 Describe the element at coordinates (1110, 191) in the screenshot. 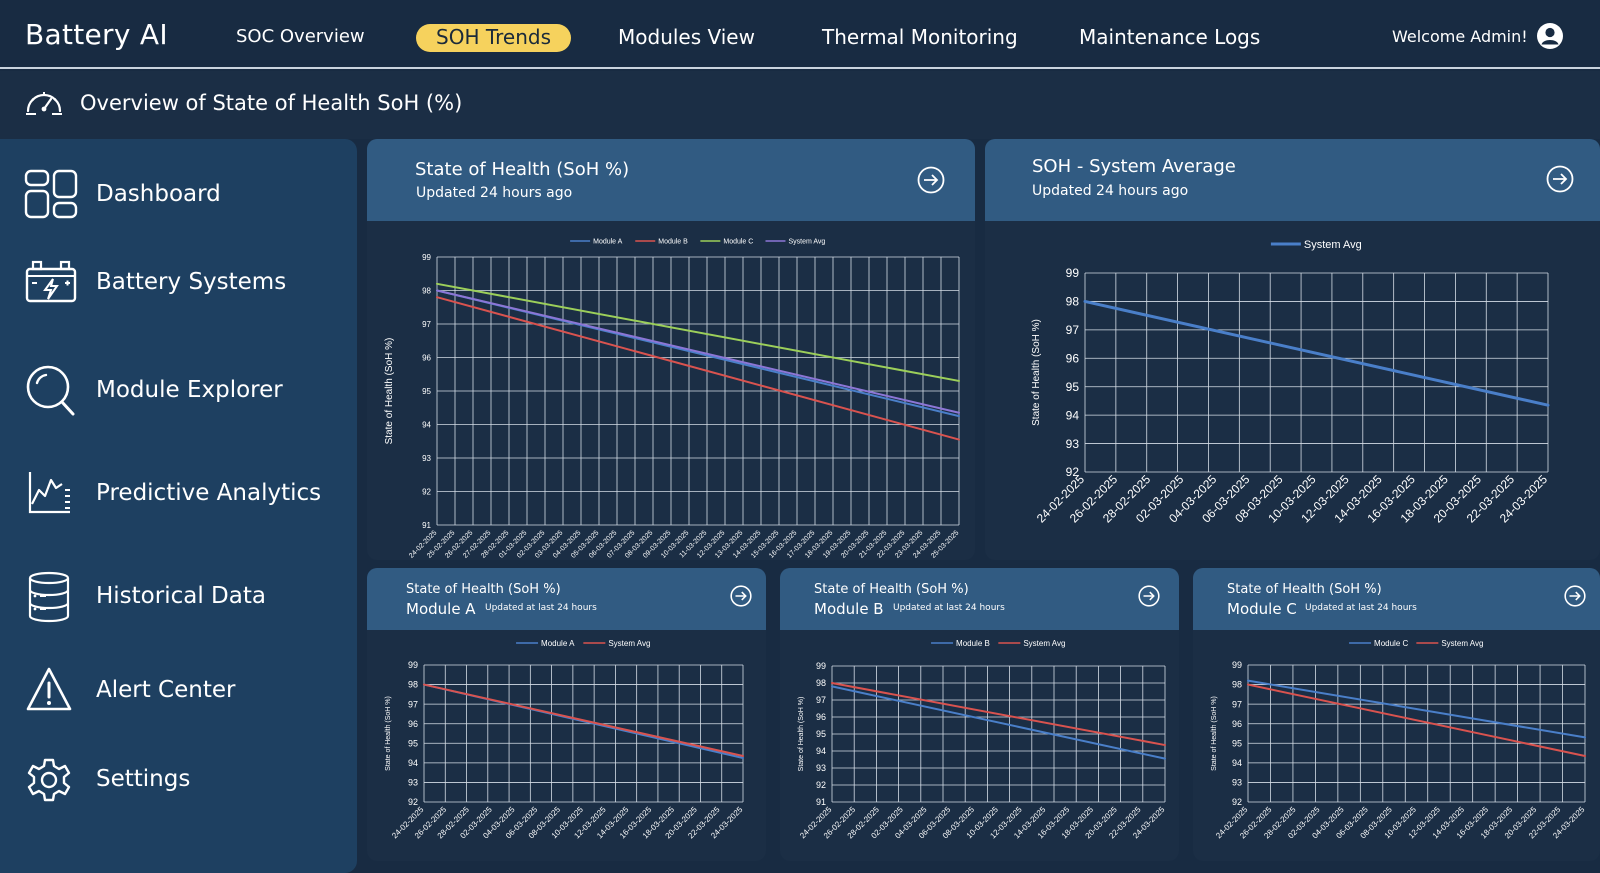

I see `card-subtitle: Updated 24 hours ago` at that location.